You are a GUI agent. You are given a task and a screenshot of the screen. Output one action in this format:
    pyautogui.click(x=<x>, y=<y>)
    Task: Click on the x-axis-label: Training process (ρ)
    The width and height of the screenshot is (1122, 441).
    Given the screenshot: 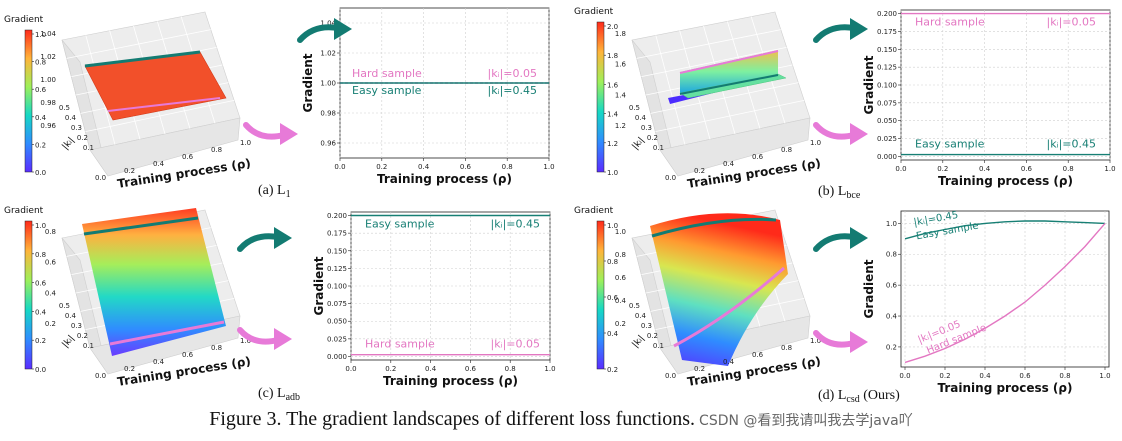 What is the action you would take?
    pyautogui.click(x=1005, y=388)
    